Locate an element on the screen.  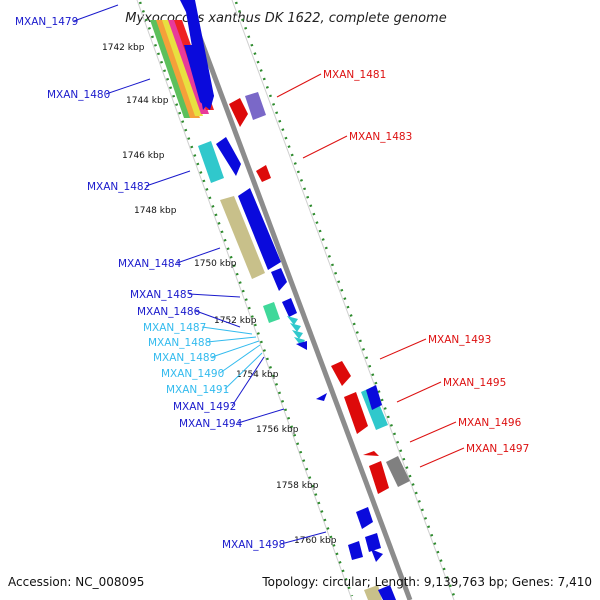
gene-mxan-1497b is located at coordinates (398, 471).